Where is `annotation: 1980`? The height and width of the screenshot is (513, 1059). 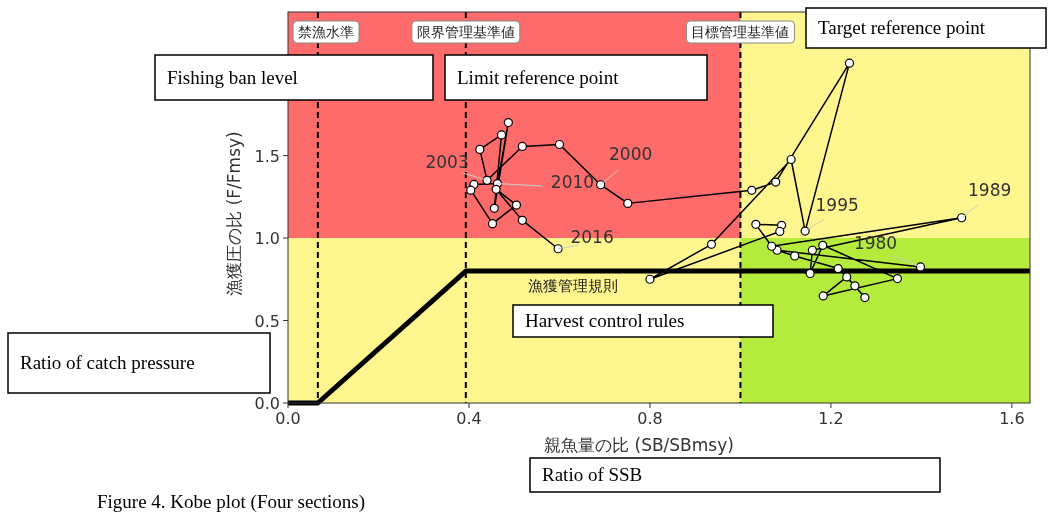
annotation: 1980 is located at coordinates (875, 242).